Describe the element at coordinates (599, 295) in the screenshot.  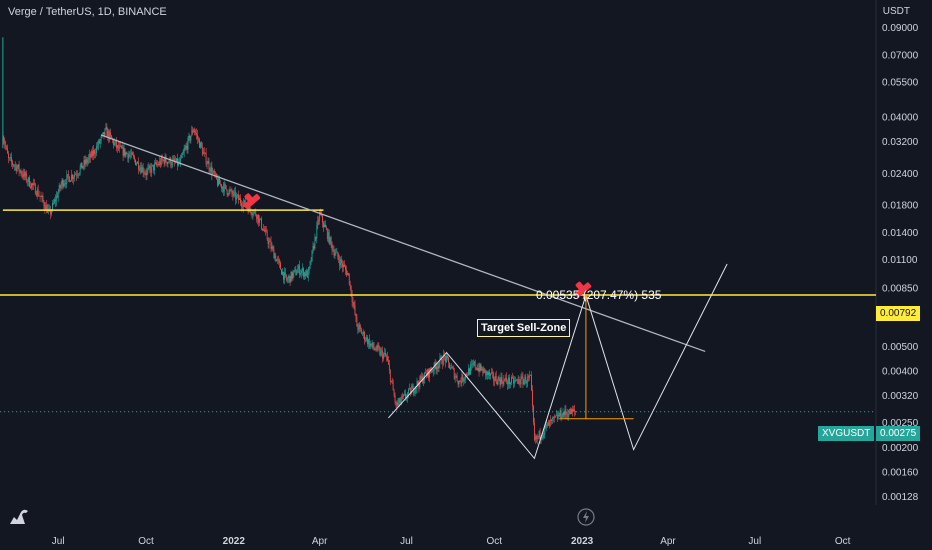
I see `measure-label: 0.00535 (207.47%) 535` at that location.